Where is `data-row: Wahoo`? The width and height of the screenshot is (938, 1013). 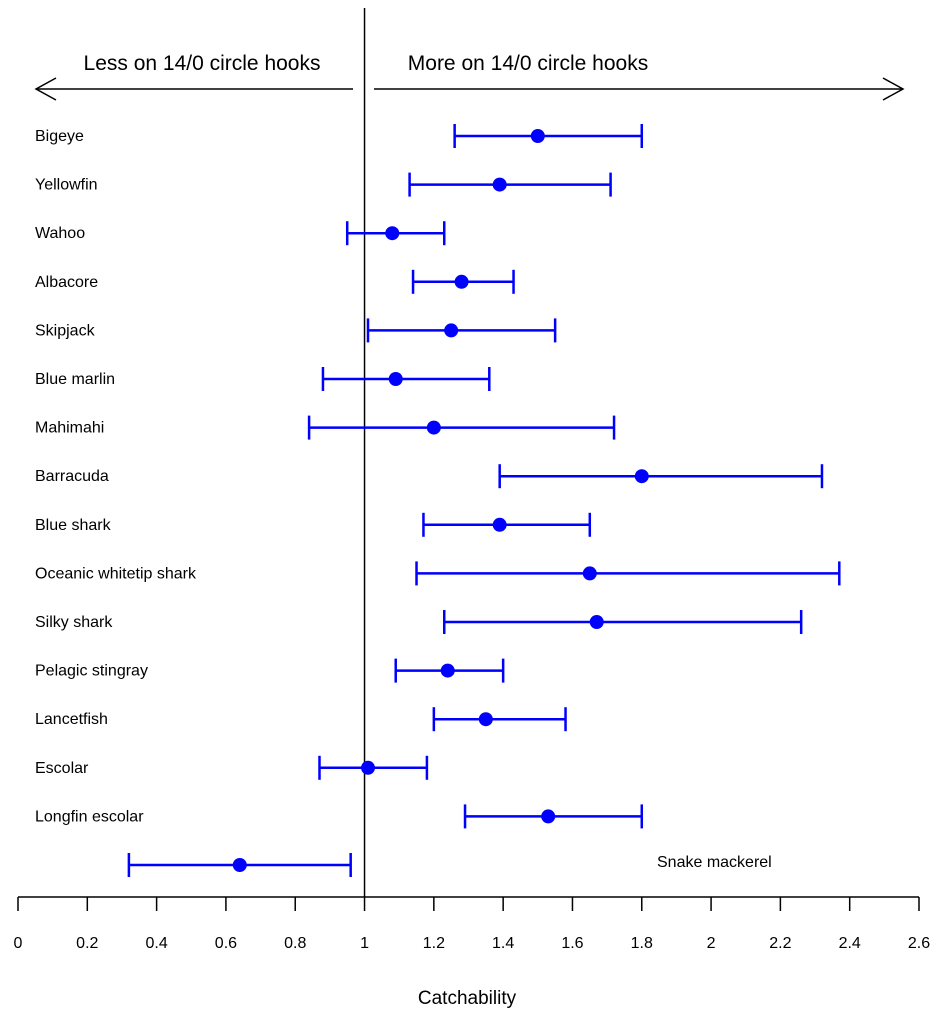 data-row: Wahoo is located at coordinates (240, 233).